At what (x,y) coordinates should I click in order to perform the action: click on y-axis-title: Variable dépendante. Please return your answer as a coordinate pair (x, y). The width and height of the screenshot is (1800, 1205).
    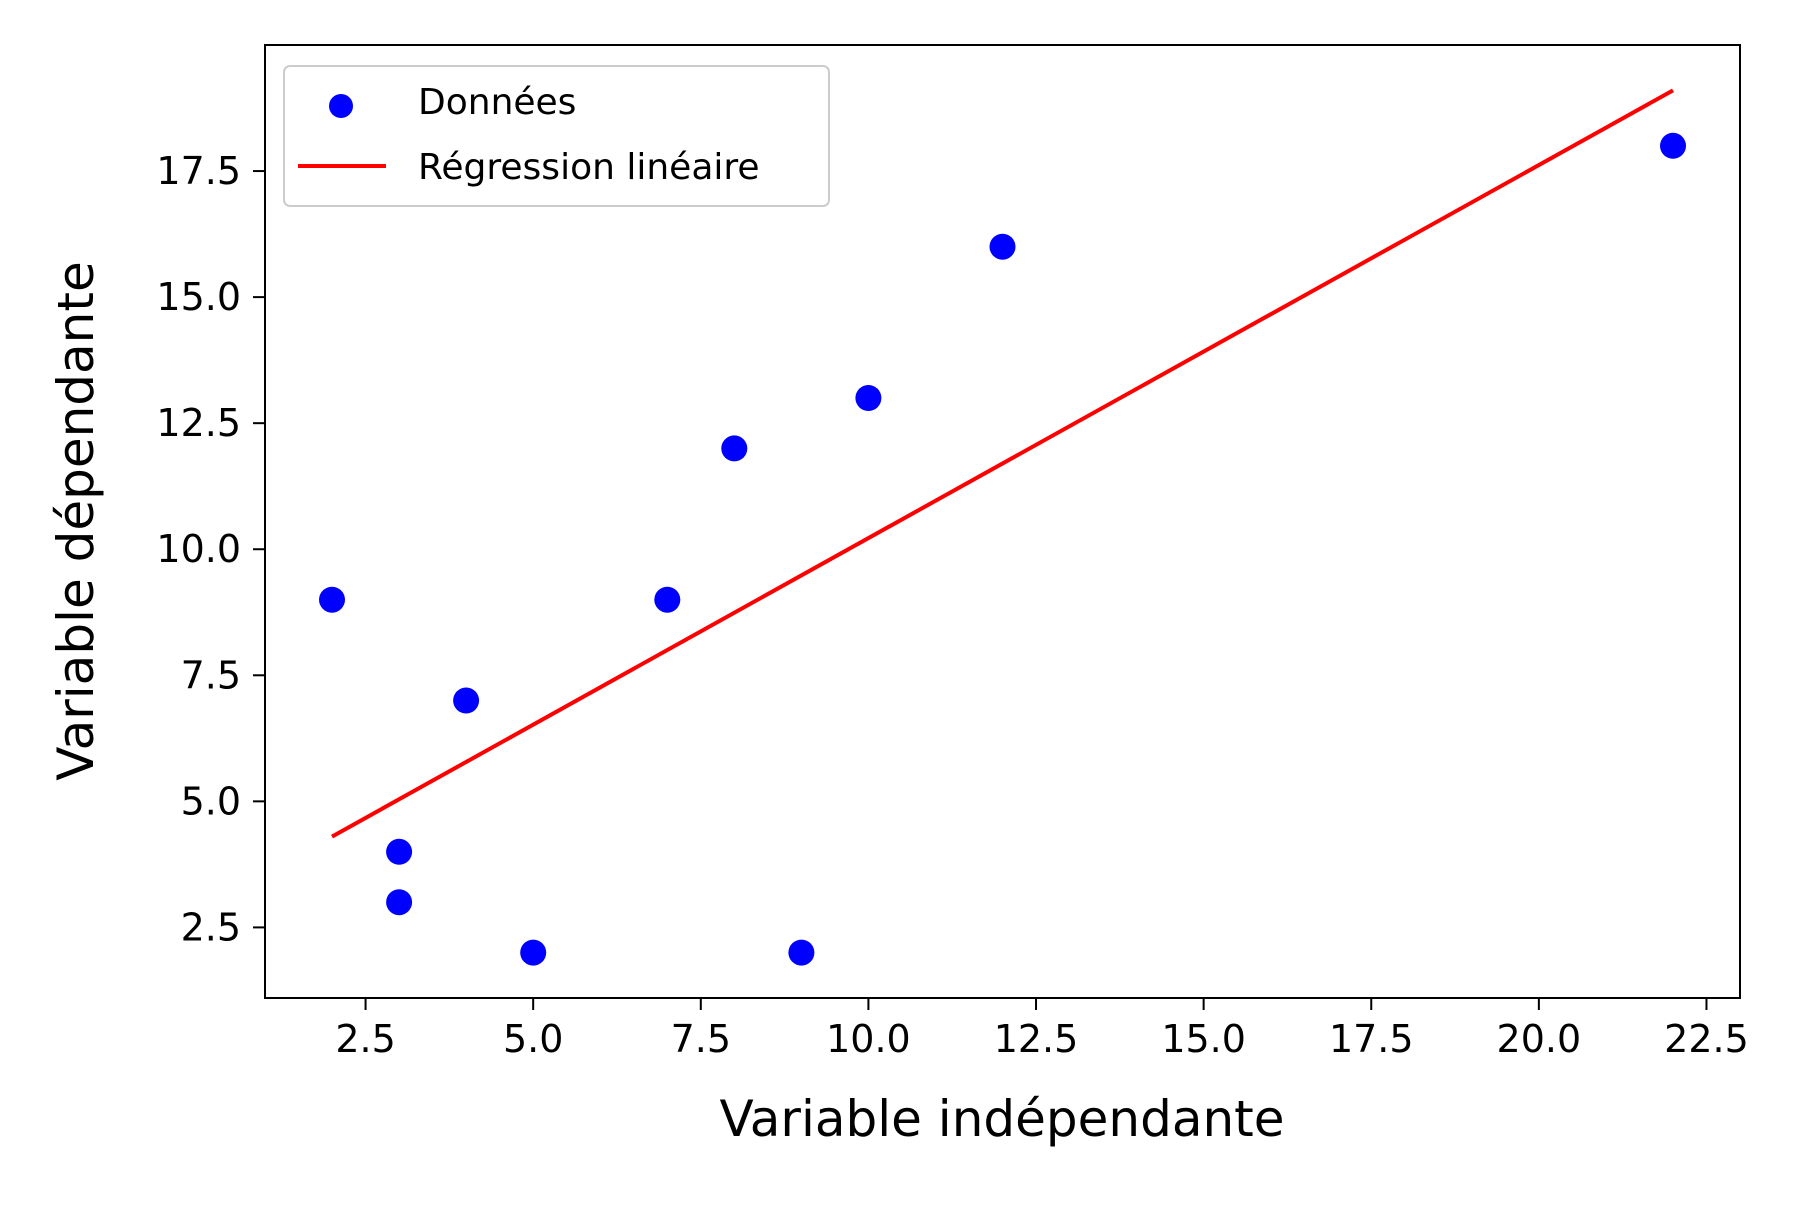
    Looking at the image, I should click on (76, 520).